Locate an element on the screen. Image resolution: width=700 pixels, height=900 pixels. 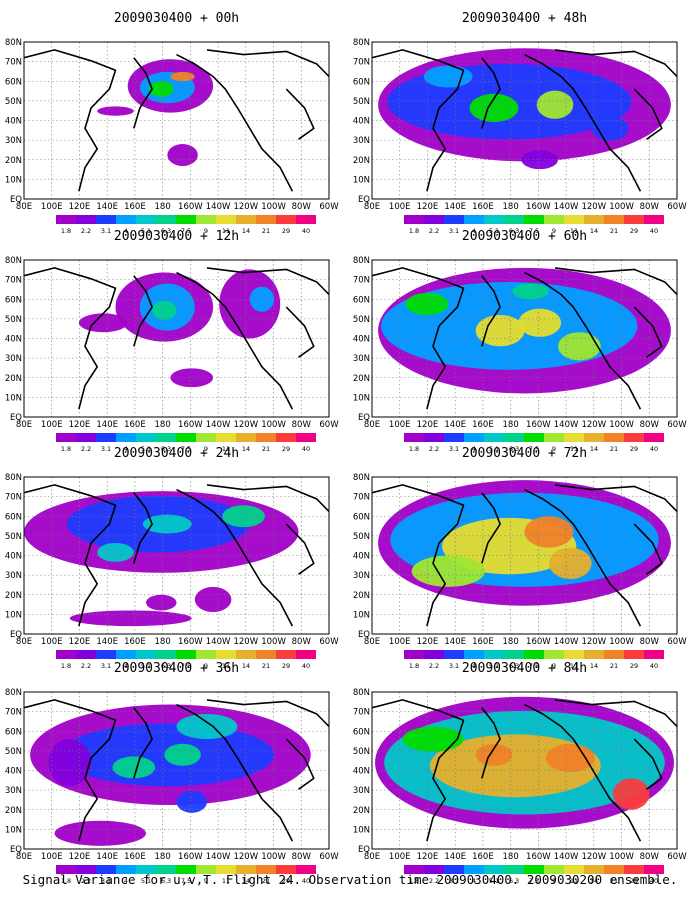
map-frame is located at coordinates (524, 120).